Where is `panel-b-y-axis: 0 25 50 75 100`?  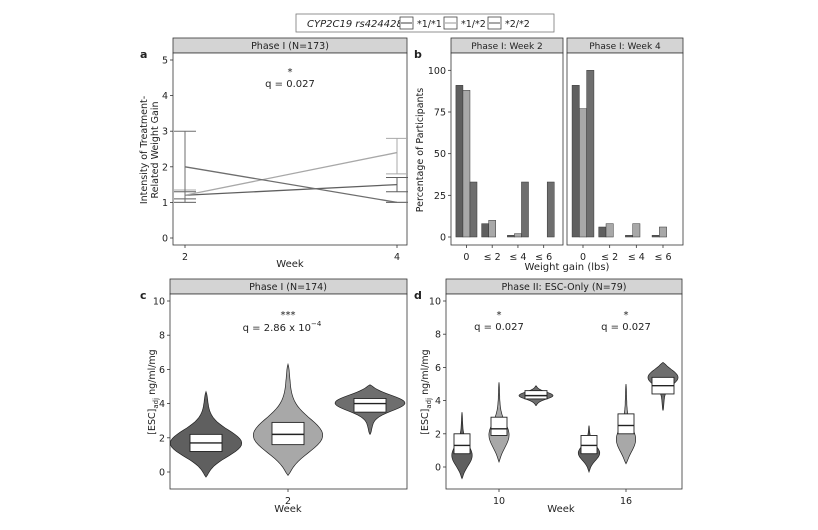 panel-b-y-axis: 0 25 50 75 100 is located at coordinates (439, 155).